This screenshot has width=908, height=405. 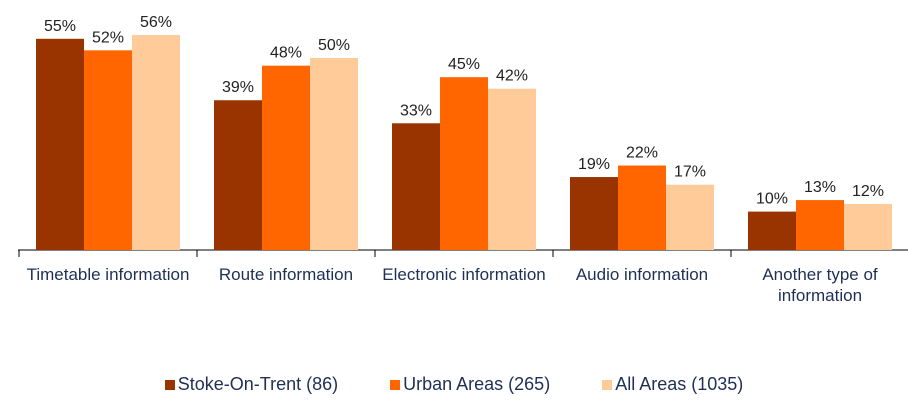 I want to click on value-label: 55%, so click(x=60, y=26).